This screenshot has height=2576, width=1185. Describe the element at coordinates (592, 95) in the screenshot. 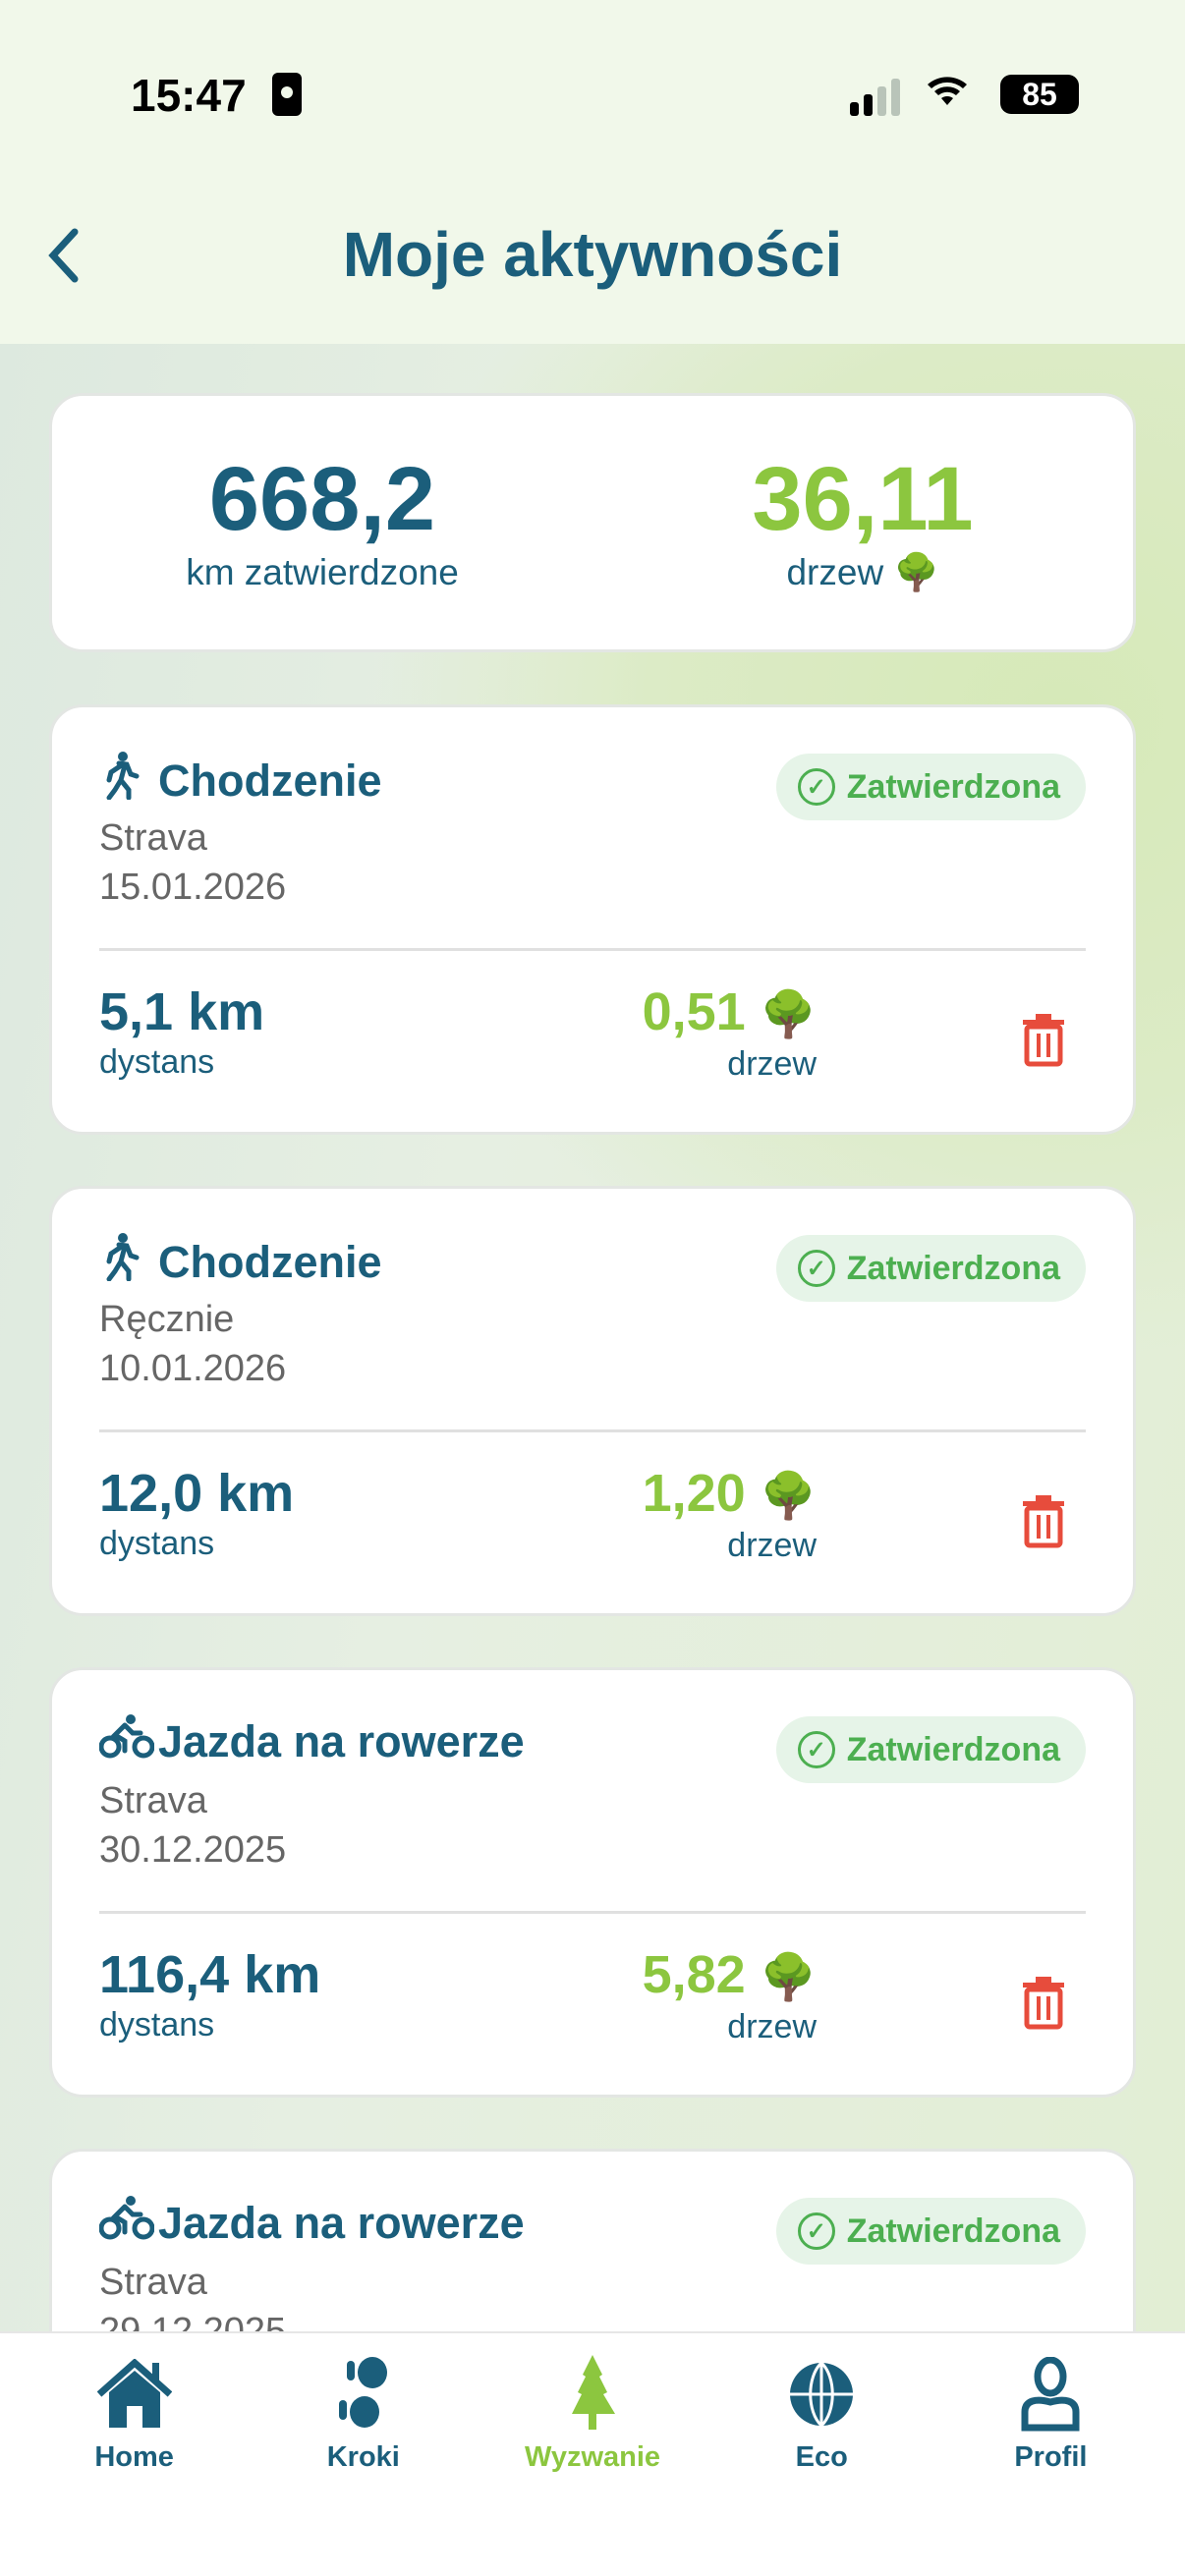

I see `status-bar: 15:47 85` at that location.